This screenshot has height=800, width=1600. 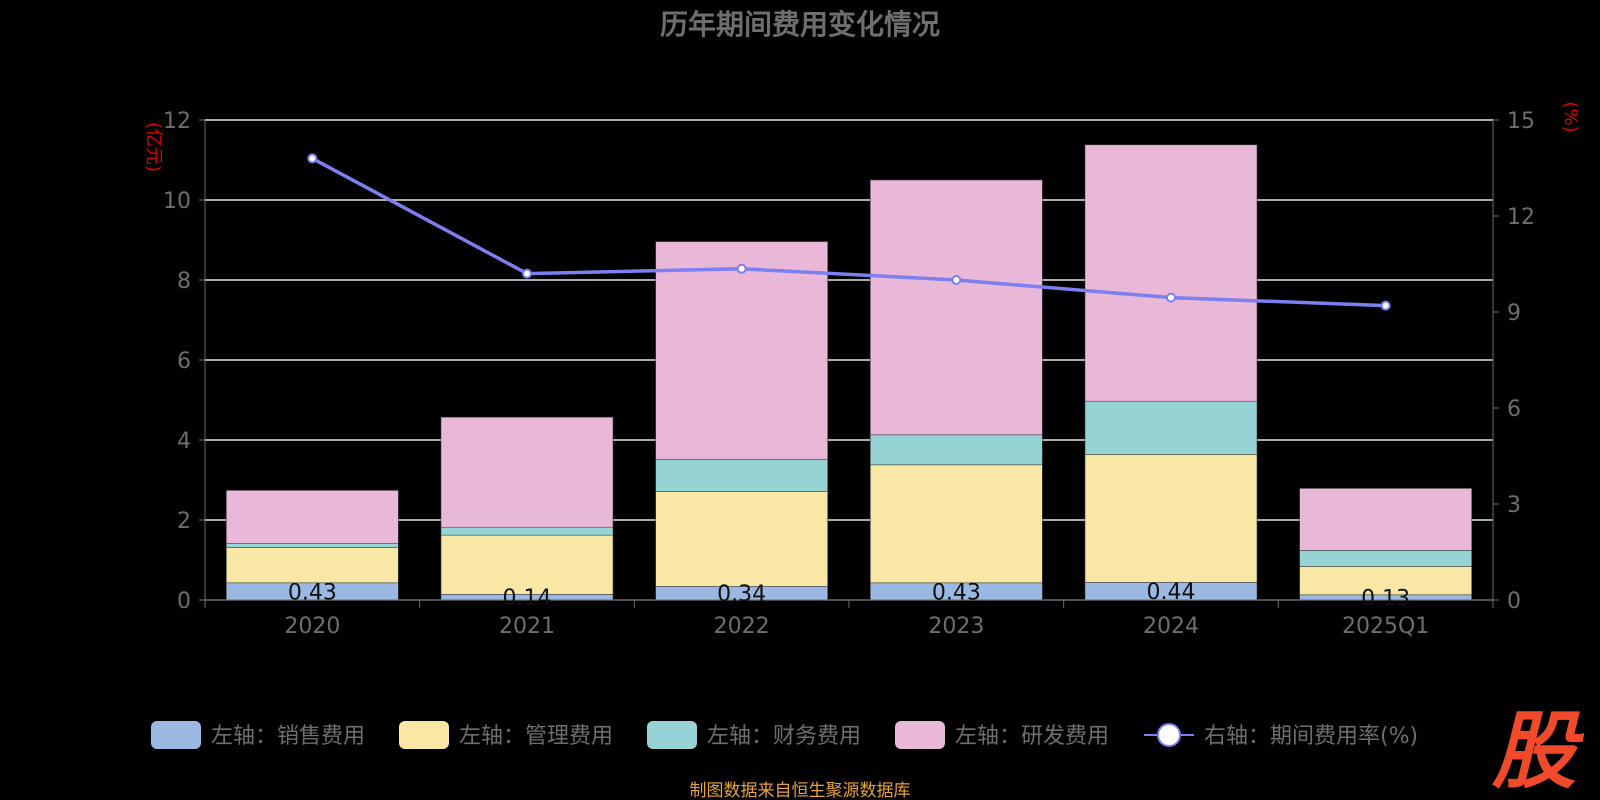 I want to click on right-tick-label: 9, so click(x=1514, y=313).